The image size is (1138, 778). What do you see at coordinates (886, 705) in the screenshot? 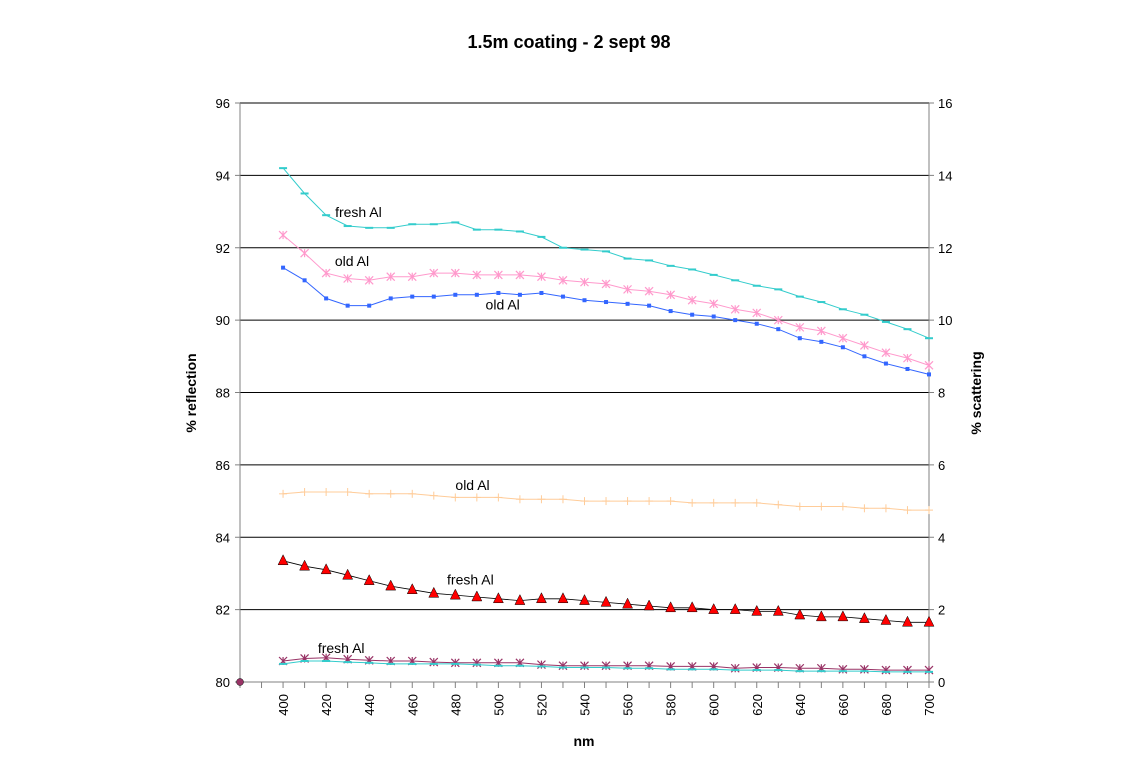
I see `x-tick-label: 680` at bounding box center [886, 705].